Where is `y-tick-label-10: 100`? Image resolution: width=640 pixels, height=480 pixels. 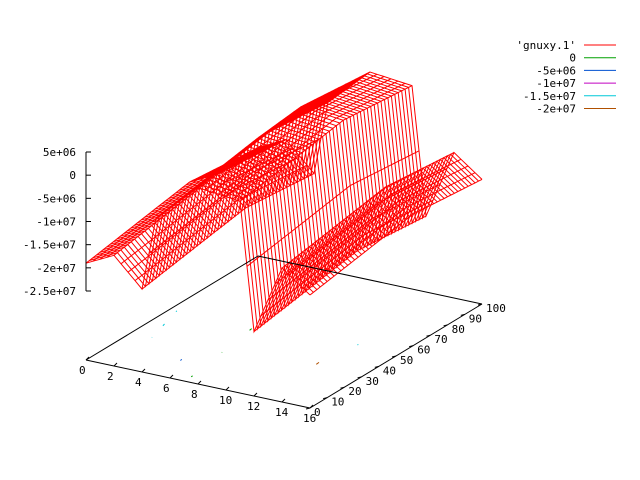
y-tick-label-10: 100 is located at coordinates (496, 308).